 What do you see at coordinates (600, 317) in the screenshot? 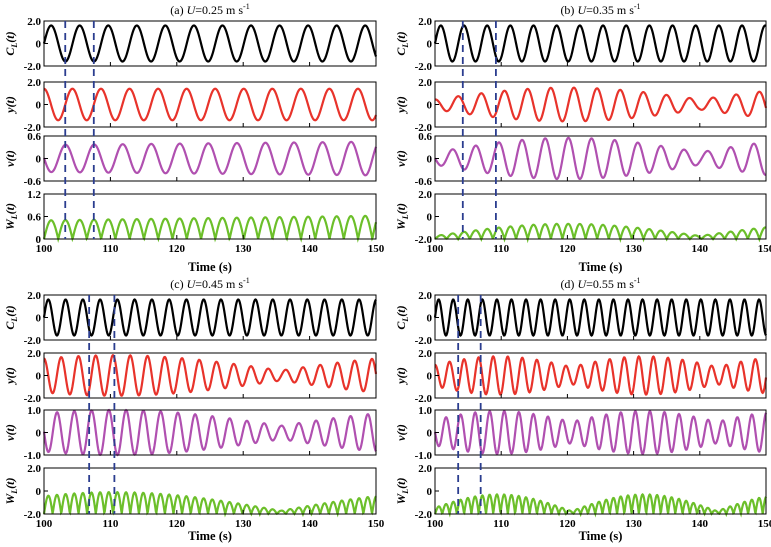
I see `panel-d-series-1-line` at bounding box center [600, 317].